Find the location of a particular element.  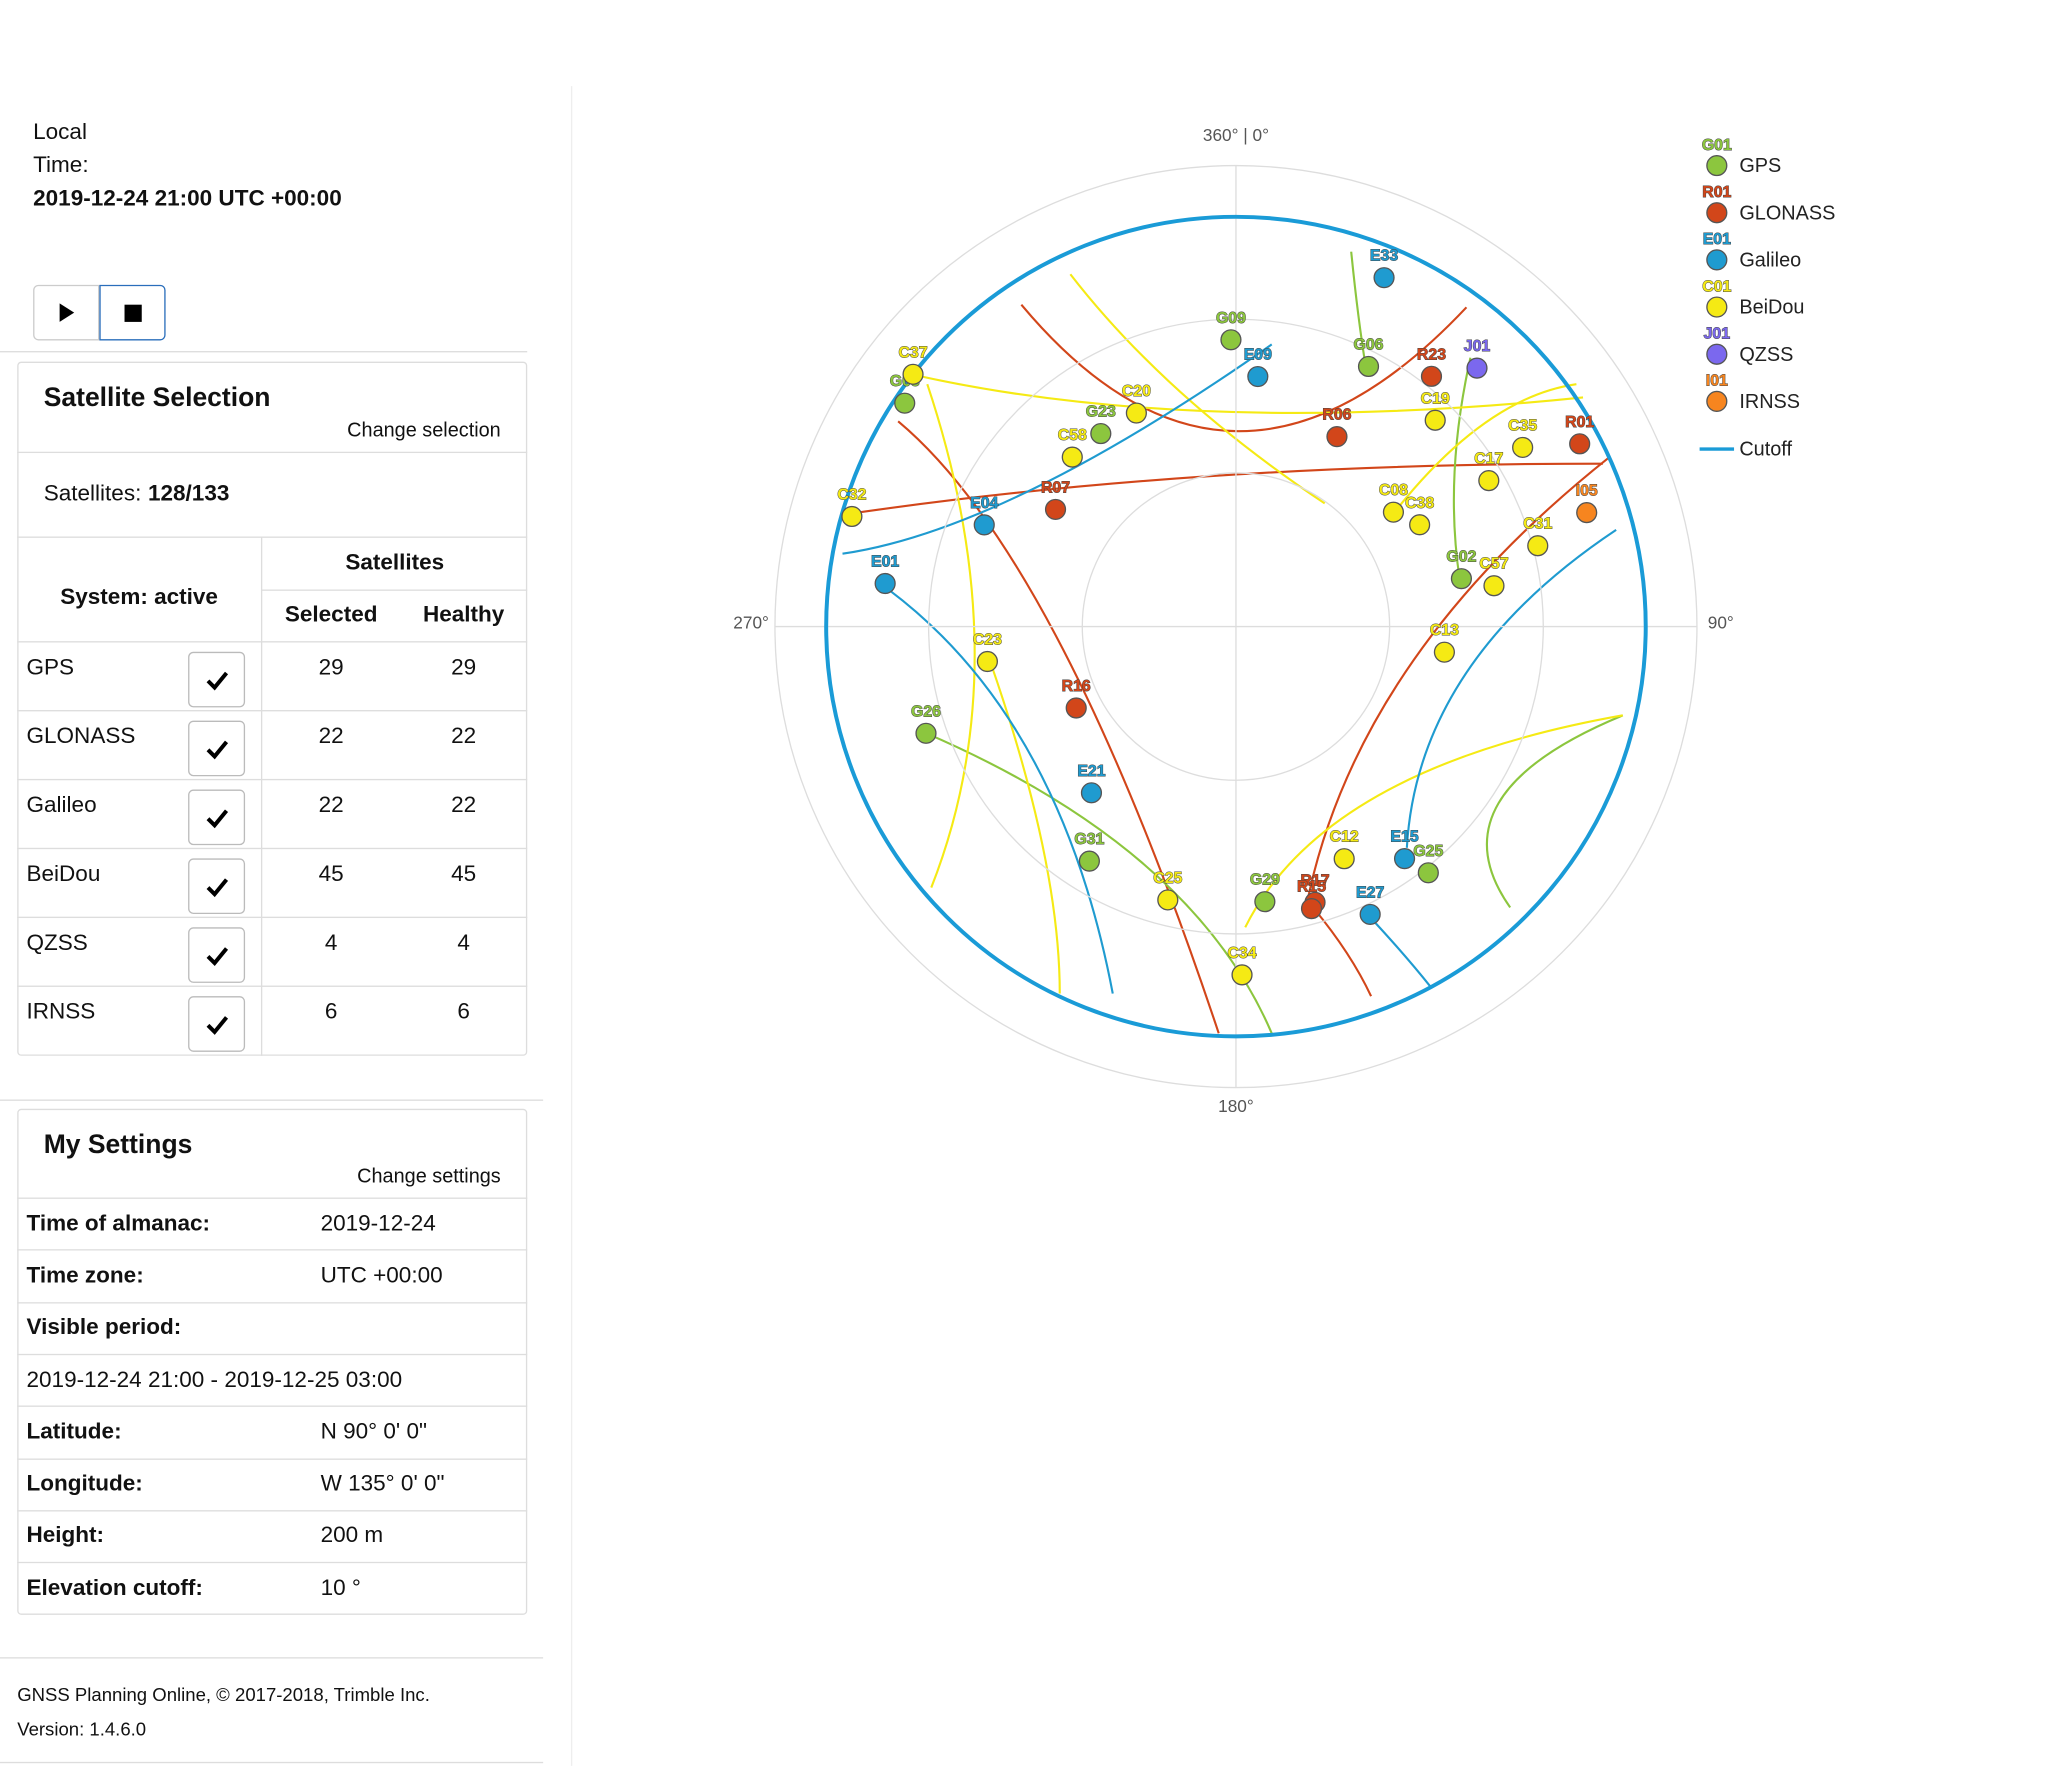

setting-label: Longitude: is located at coordinates (84, 1483).